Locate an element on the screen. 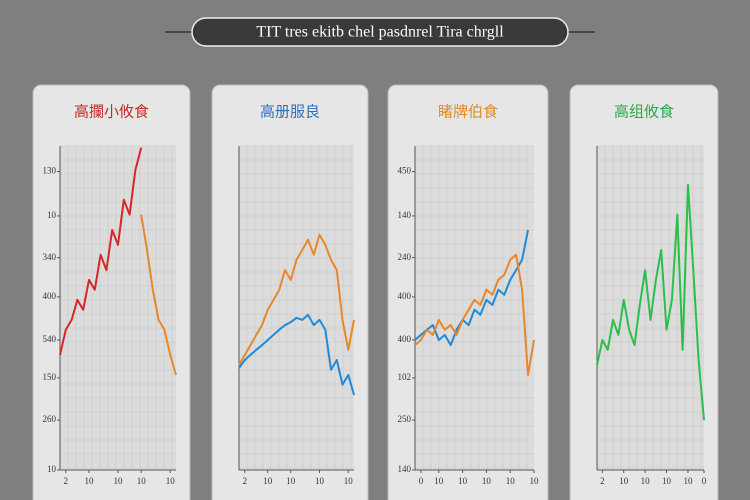 This screenshot has height=500, width=750. y-tick-label: 540 is located at coordinates (50, 339).